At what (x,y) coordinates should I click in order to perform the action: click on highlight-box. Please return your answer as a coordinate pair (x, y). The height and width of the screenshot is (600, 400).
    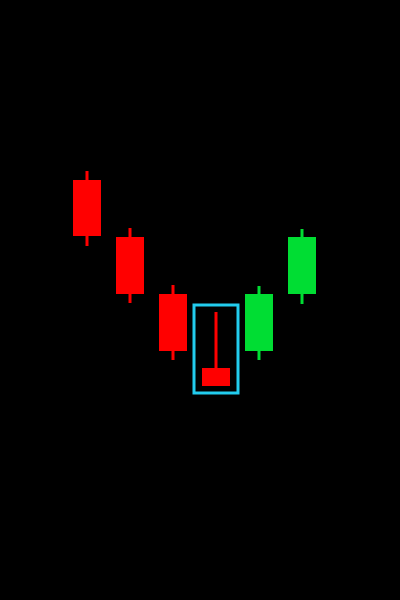
    Looking at the image, I should click on (216, 349).